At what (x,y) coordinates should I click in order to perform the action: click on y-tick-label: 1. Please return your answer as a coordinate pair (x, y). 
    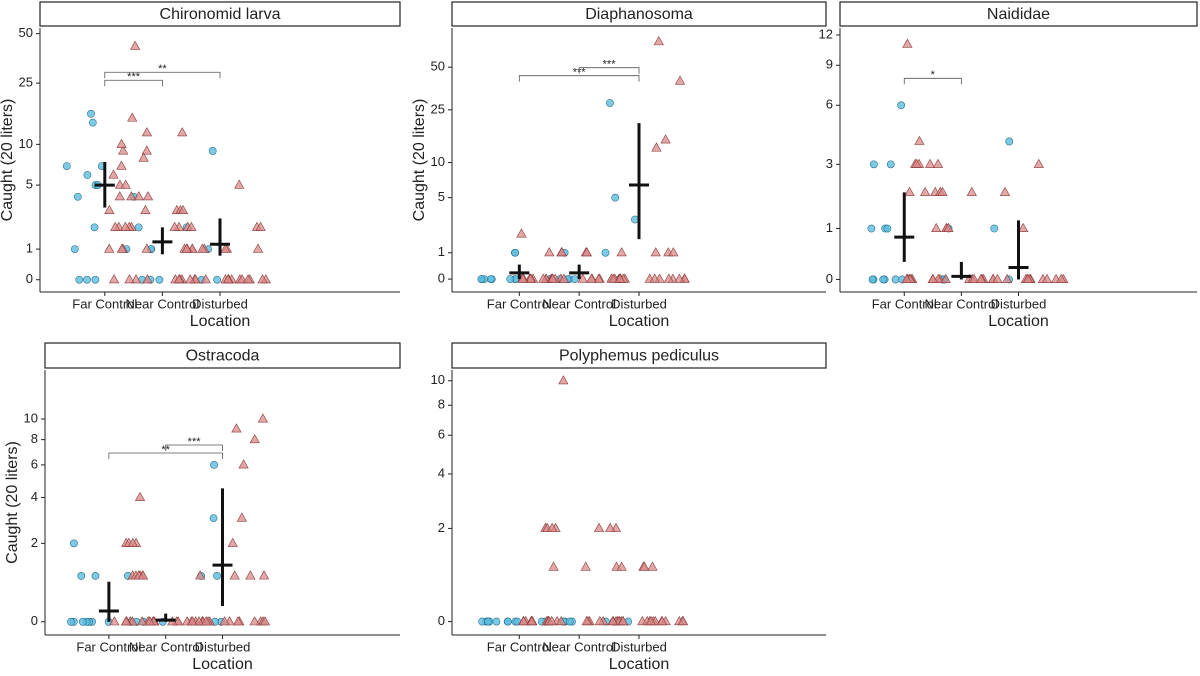
    Looking at the image, I should click on (829, 227).